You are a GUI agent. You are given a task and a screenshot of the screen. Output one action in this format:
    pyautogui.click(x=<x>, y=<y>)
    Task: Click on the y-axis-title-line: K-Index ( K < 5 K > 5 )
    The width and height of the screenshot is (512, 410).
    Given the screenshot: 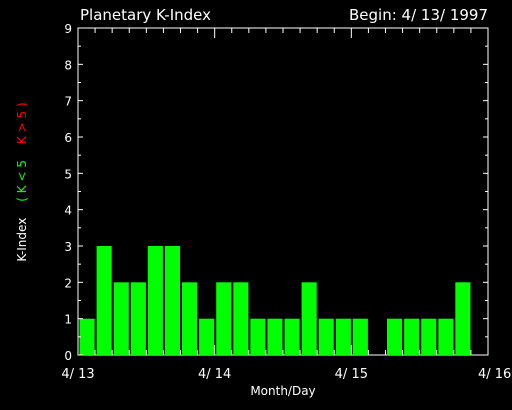 What is the action you would take?
    pyautogui.click(x=22, y=181)
    